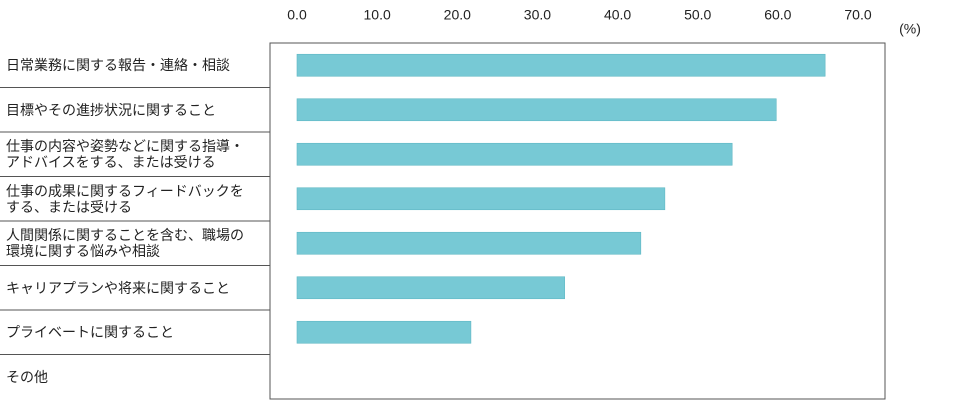  I want to click on category-label: 日常業務に関する報告・連絡・相談, so click(118, 65).